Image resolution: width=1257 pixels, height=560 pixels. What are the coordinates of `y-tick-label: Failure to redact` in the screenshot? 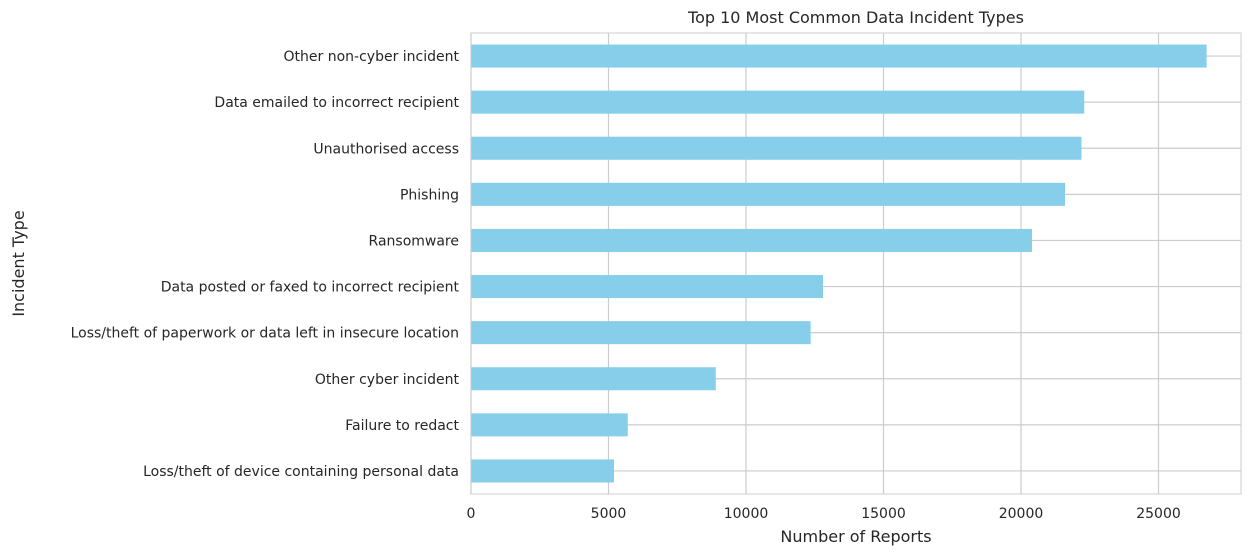 It's located at (402, 426).